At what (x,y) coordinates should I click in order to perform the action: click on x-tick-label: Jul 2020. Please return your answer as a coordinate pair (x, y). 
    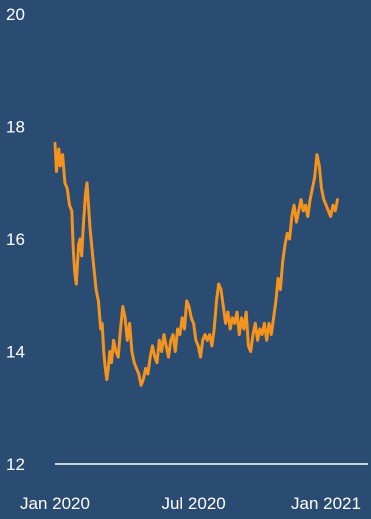
    Looking at the image, I should click on (193, 503).